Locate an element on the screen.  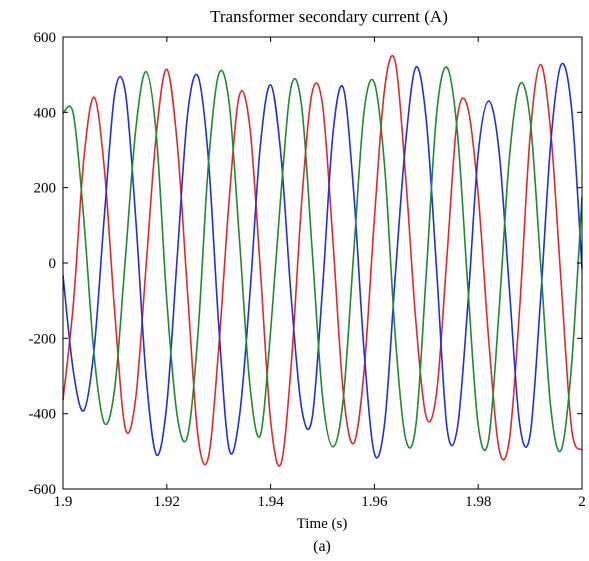
y-tick-label: 200 is located at coordinates (45, 189).